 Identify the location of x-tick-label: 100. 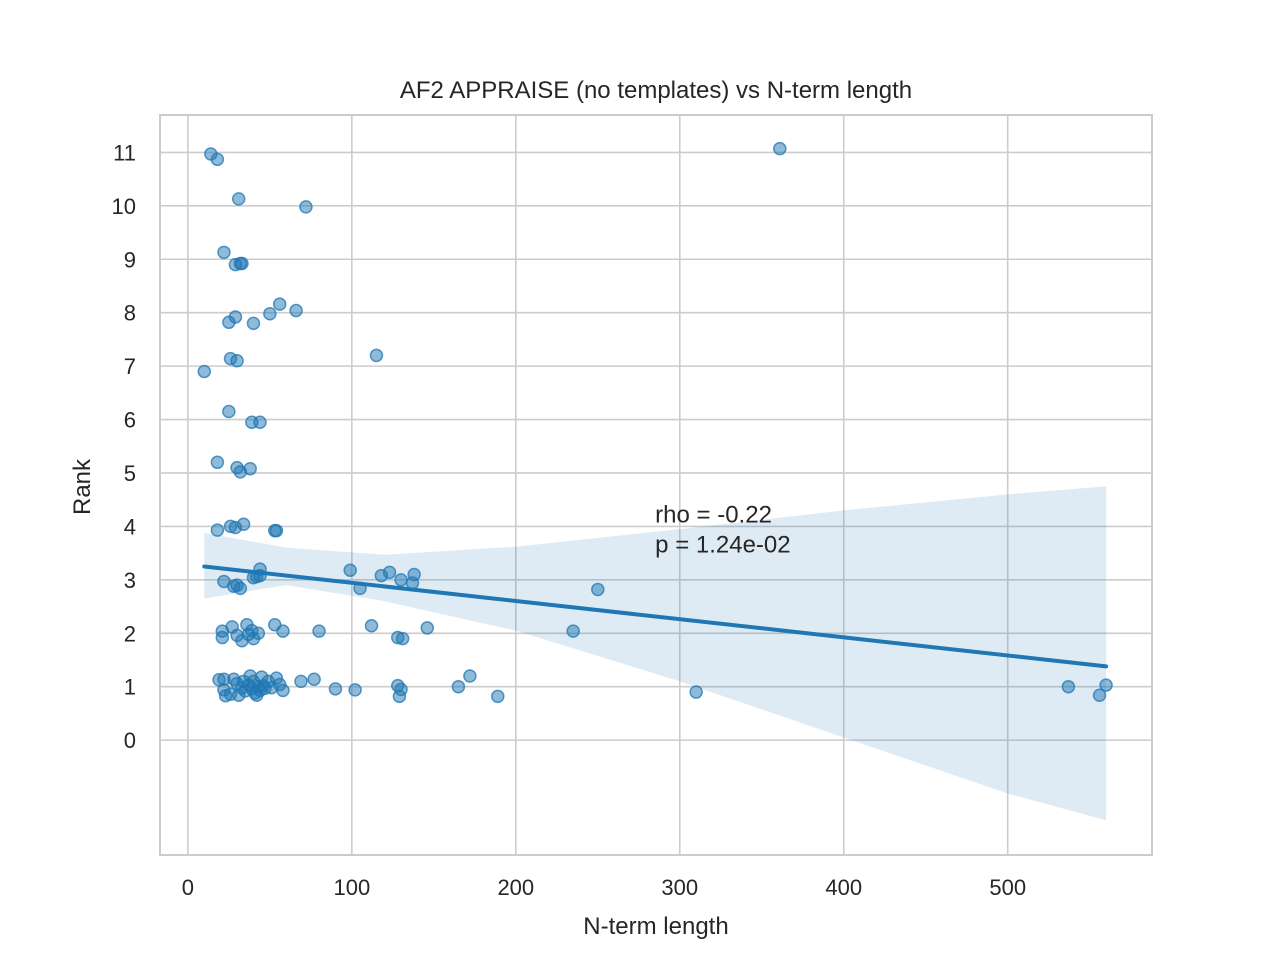
(351, 887).